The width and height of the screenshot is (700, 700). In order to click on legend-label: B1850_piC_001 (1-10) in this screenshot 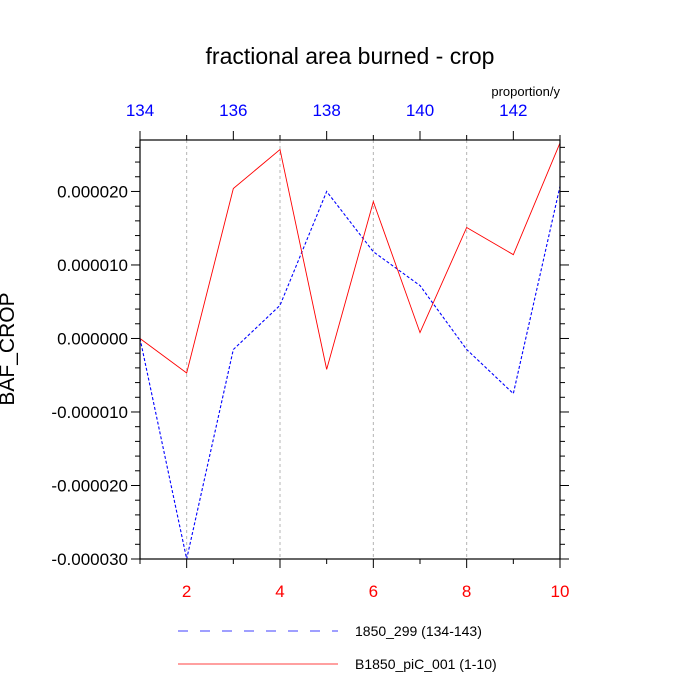, I will do `click(426, 664)`.